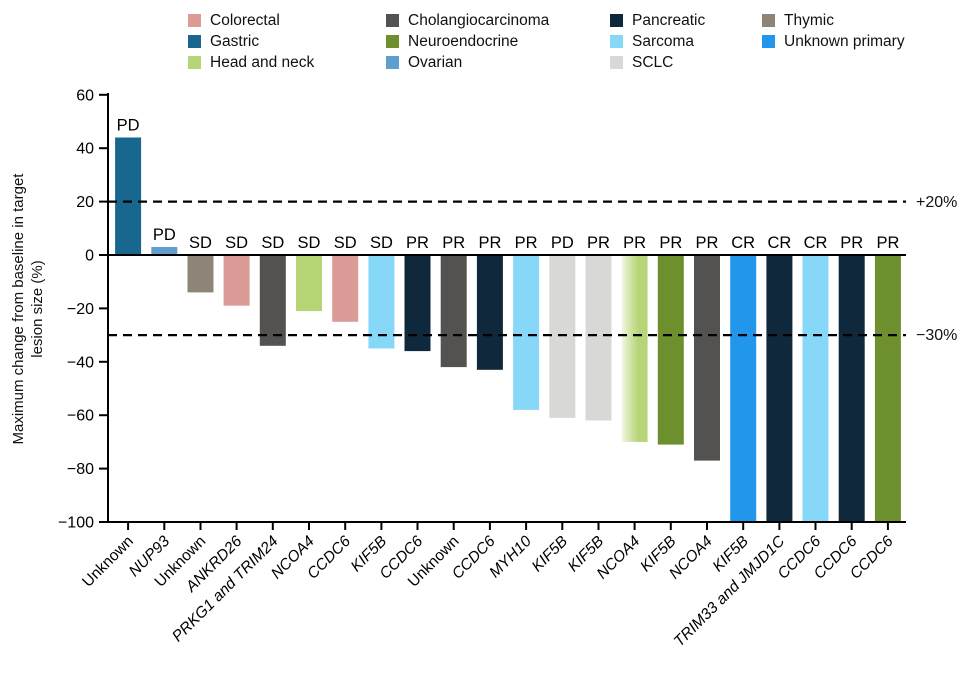  What do you see at coordinates (816, 243) in the screenshot?
I see `response-label-cr-20: CR` at bounding box center [816, 243].